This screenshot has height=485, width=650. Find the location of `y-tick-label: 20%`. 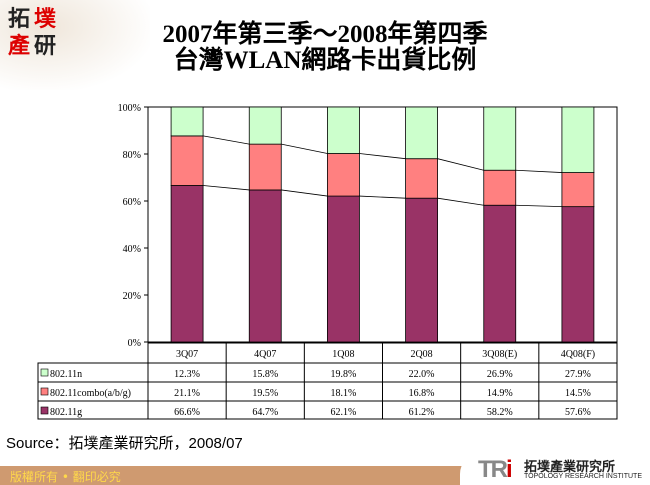

y-tick-label: 20% is located at coordinates (132, 296).